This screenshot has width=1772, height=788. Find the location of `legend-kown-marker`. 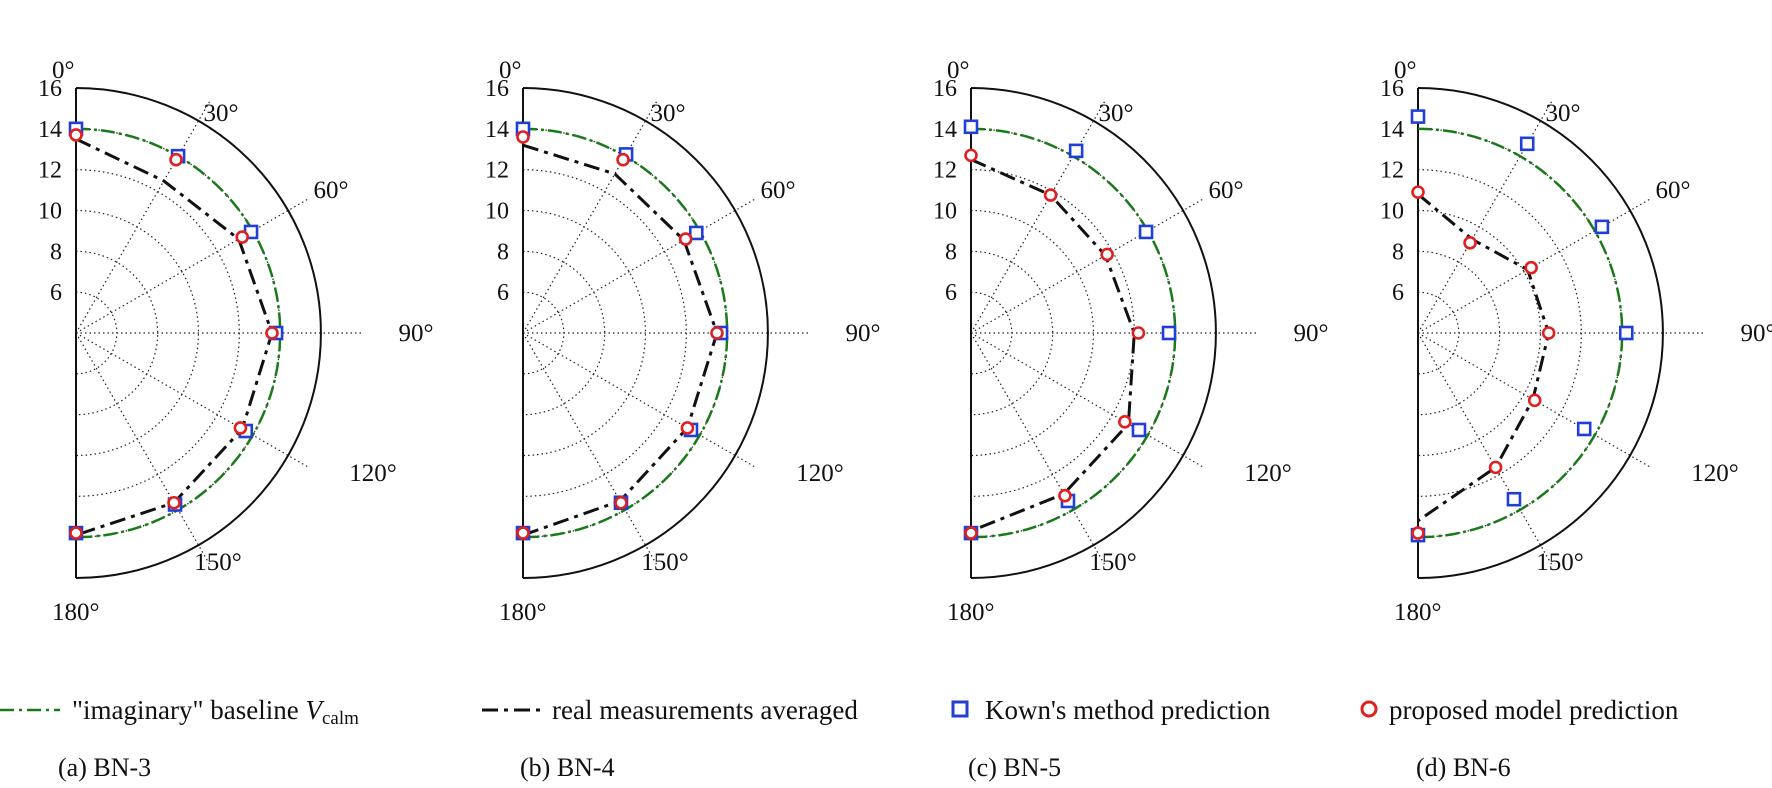

legend-kown-marker is located at coordinates (960, 709).